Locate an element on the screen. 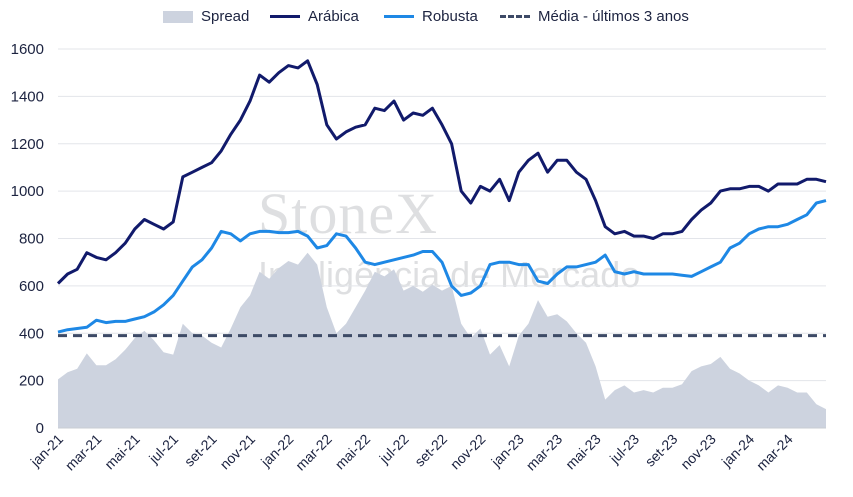 The image size is (853, 497). x-tick-label: nov-22 is located at coordinates (468, 452).